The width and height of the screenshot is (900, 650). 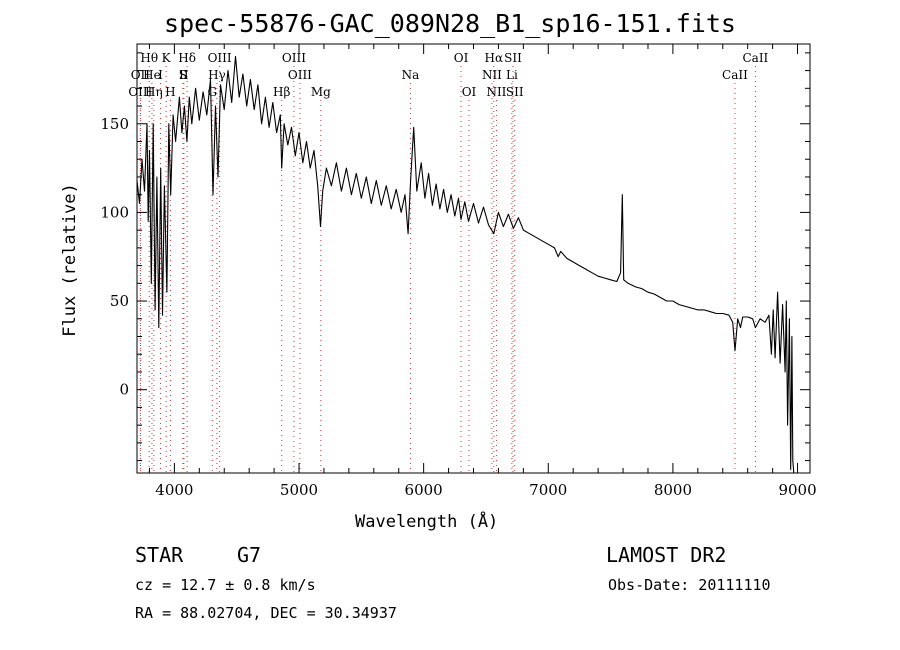 I want to click on spectral-line-label: I, so click(x=160, y=75).